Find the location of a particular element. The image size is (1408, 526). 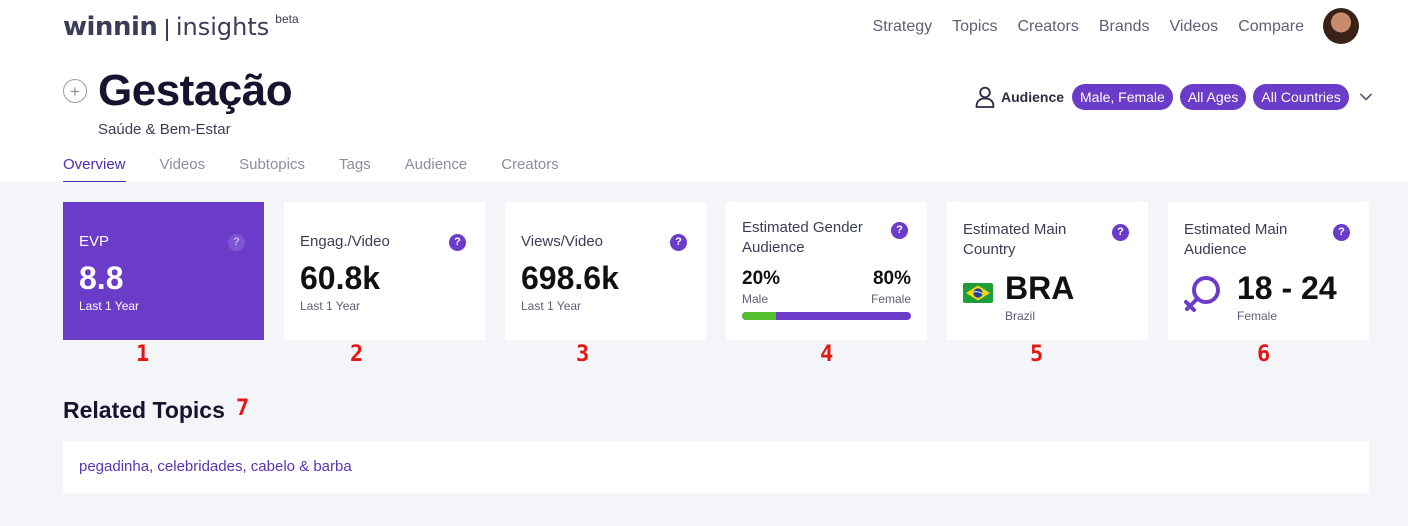

audience-label: Audience is located at coordinates (1033, 97).